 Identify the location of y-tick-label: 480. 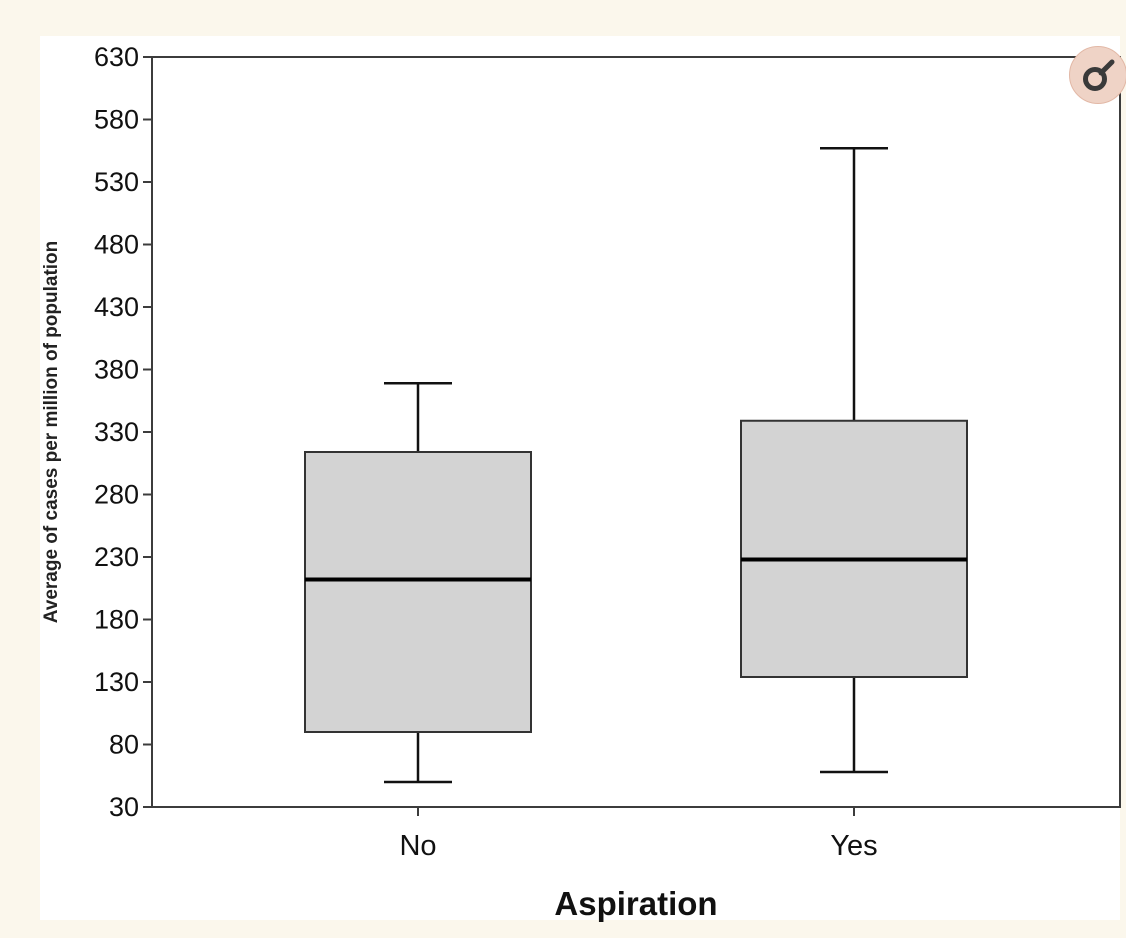
(116, 245).